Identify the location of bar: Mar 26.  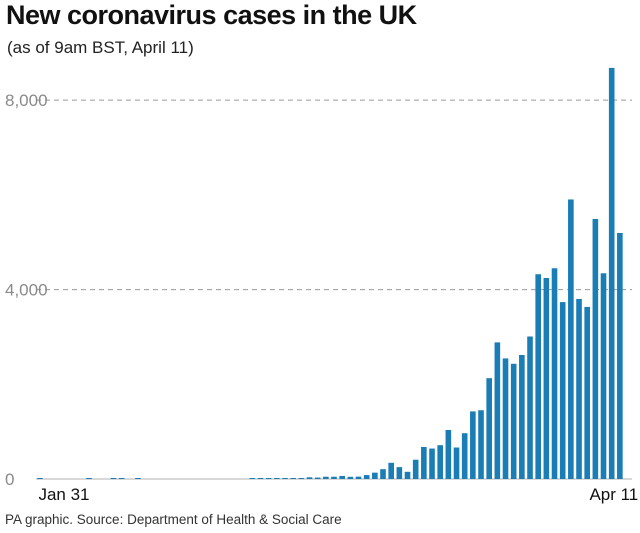
(489, 428).